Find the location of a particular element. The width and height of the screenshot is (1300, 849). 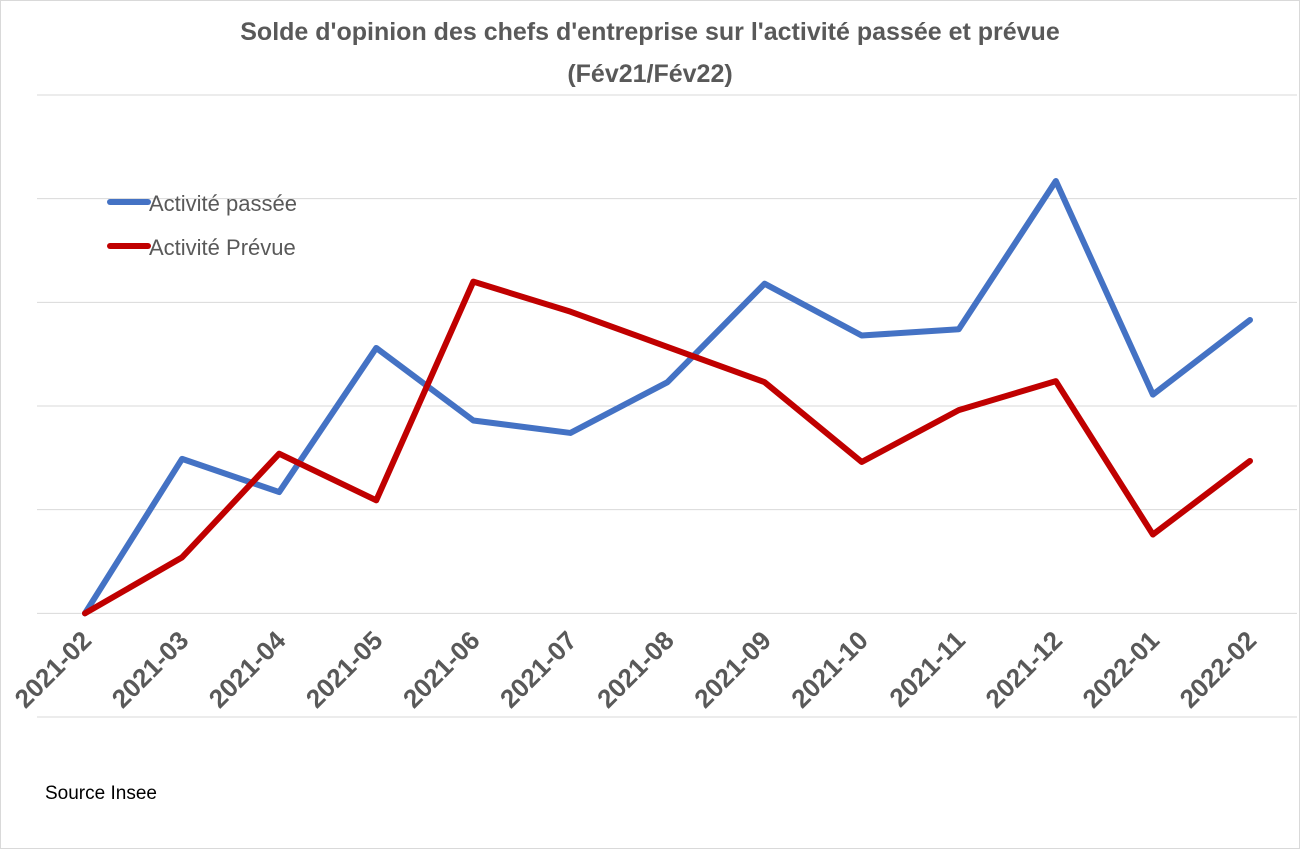

x-tick-label: 2021-05 is located at coordinates (344, 669).